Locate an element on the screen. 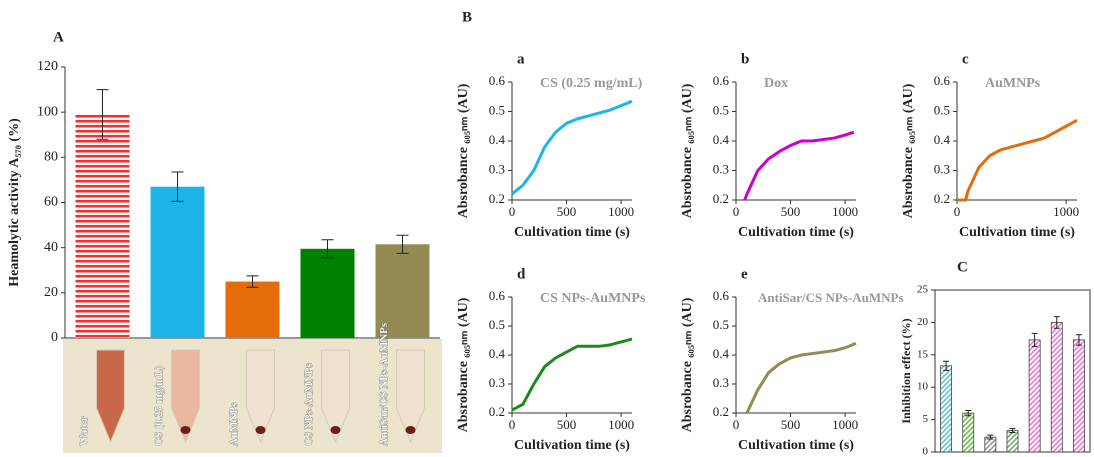 The width and height of the screenshot is (1094, 457). panel-label: A is located at coordinates (58, 37).